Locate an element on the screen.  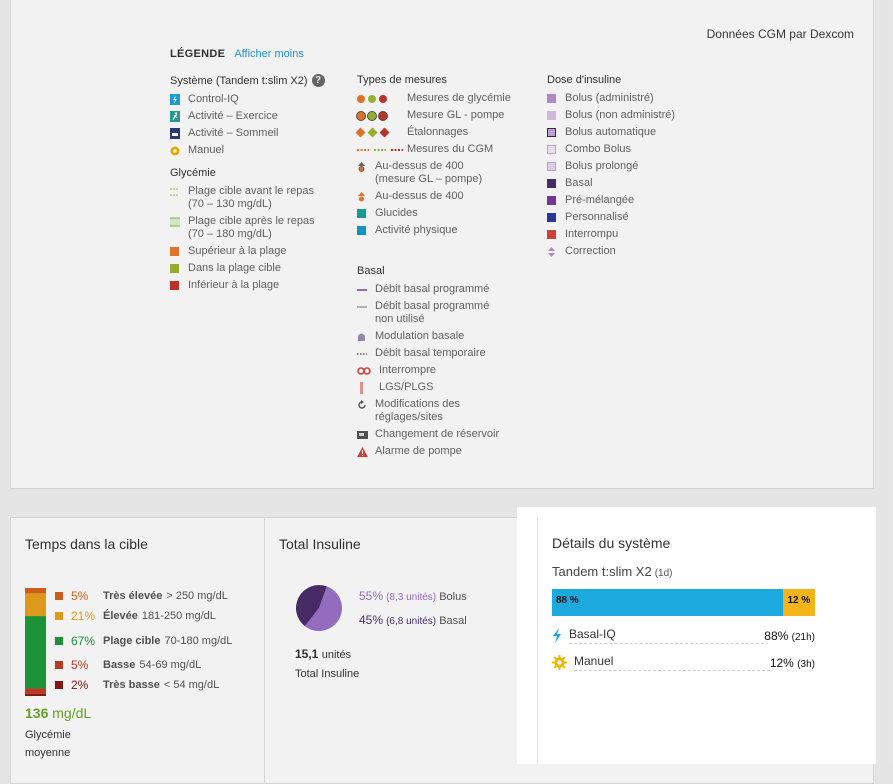
legend-item-temp-basal: Débit basal temporaire is located at coordinates (447, 353).